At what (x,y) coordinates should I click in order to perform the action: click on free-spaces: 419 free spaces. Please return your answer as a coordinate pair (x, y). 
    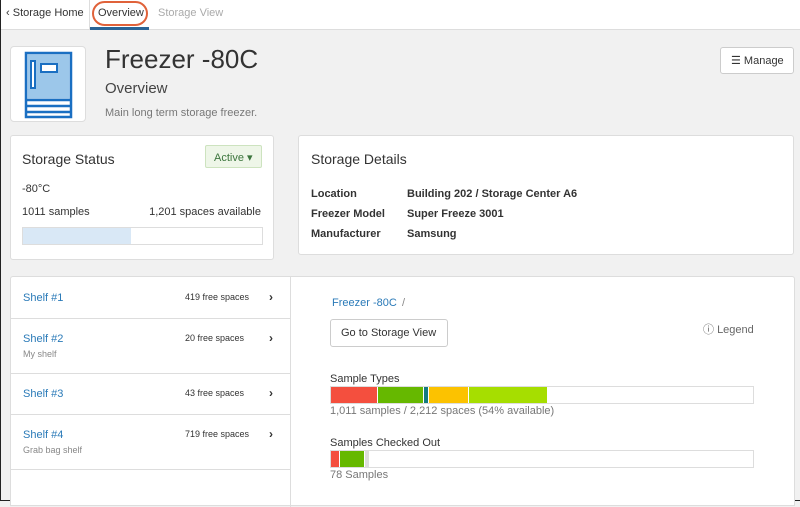
    Looking at the image, I should click on (217, 297).